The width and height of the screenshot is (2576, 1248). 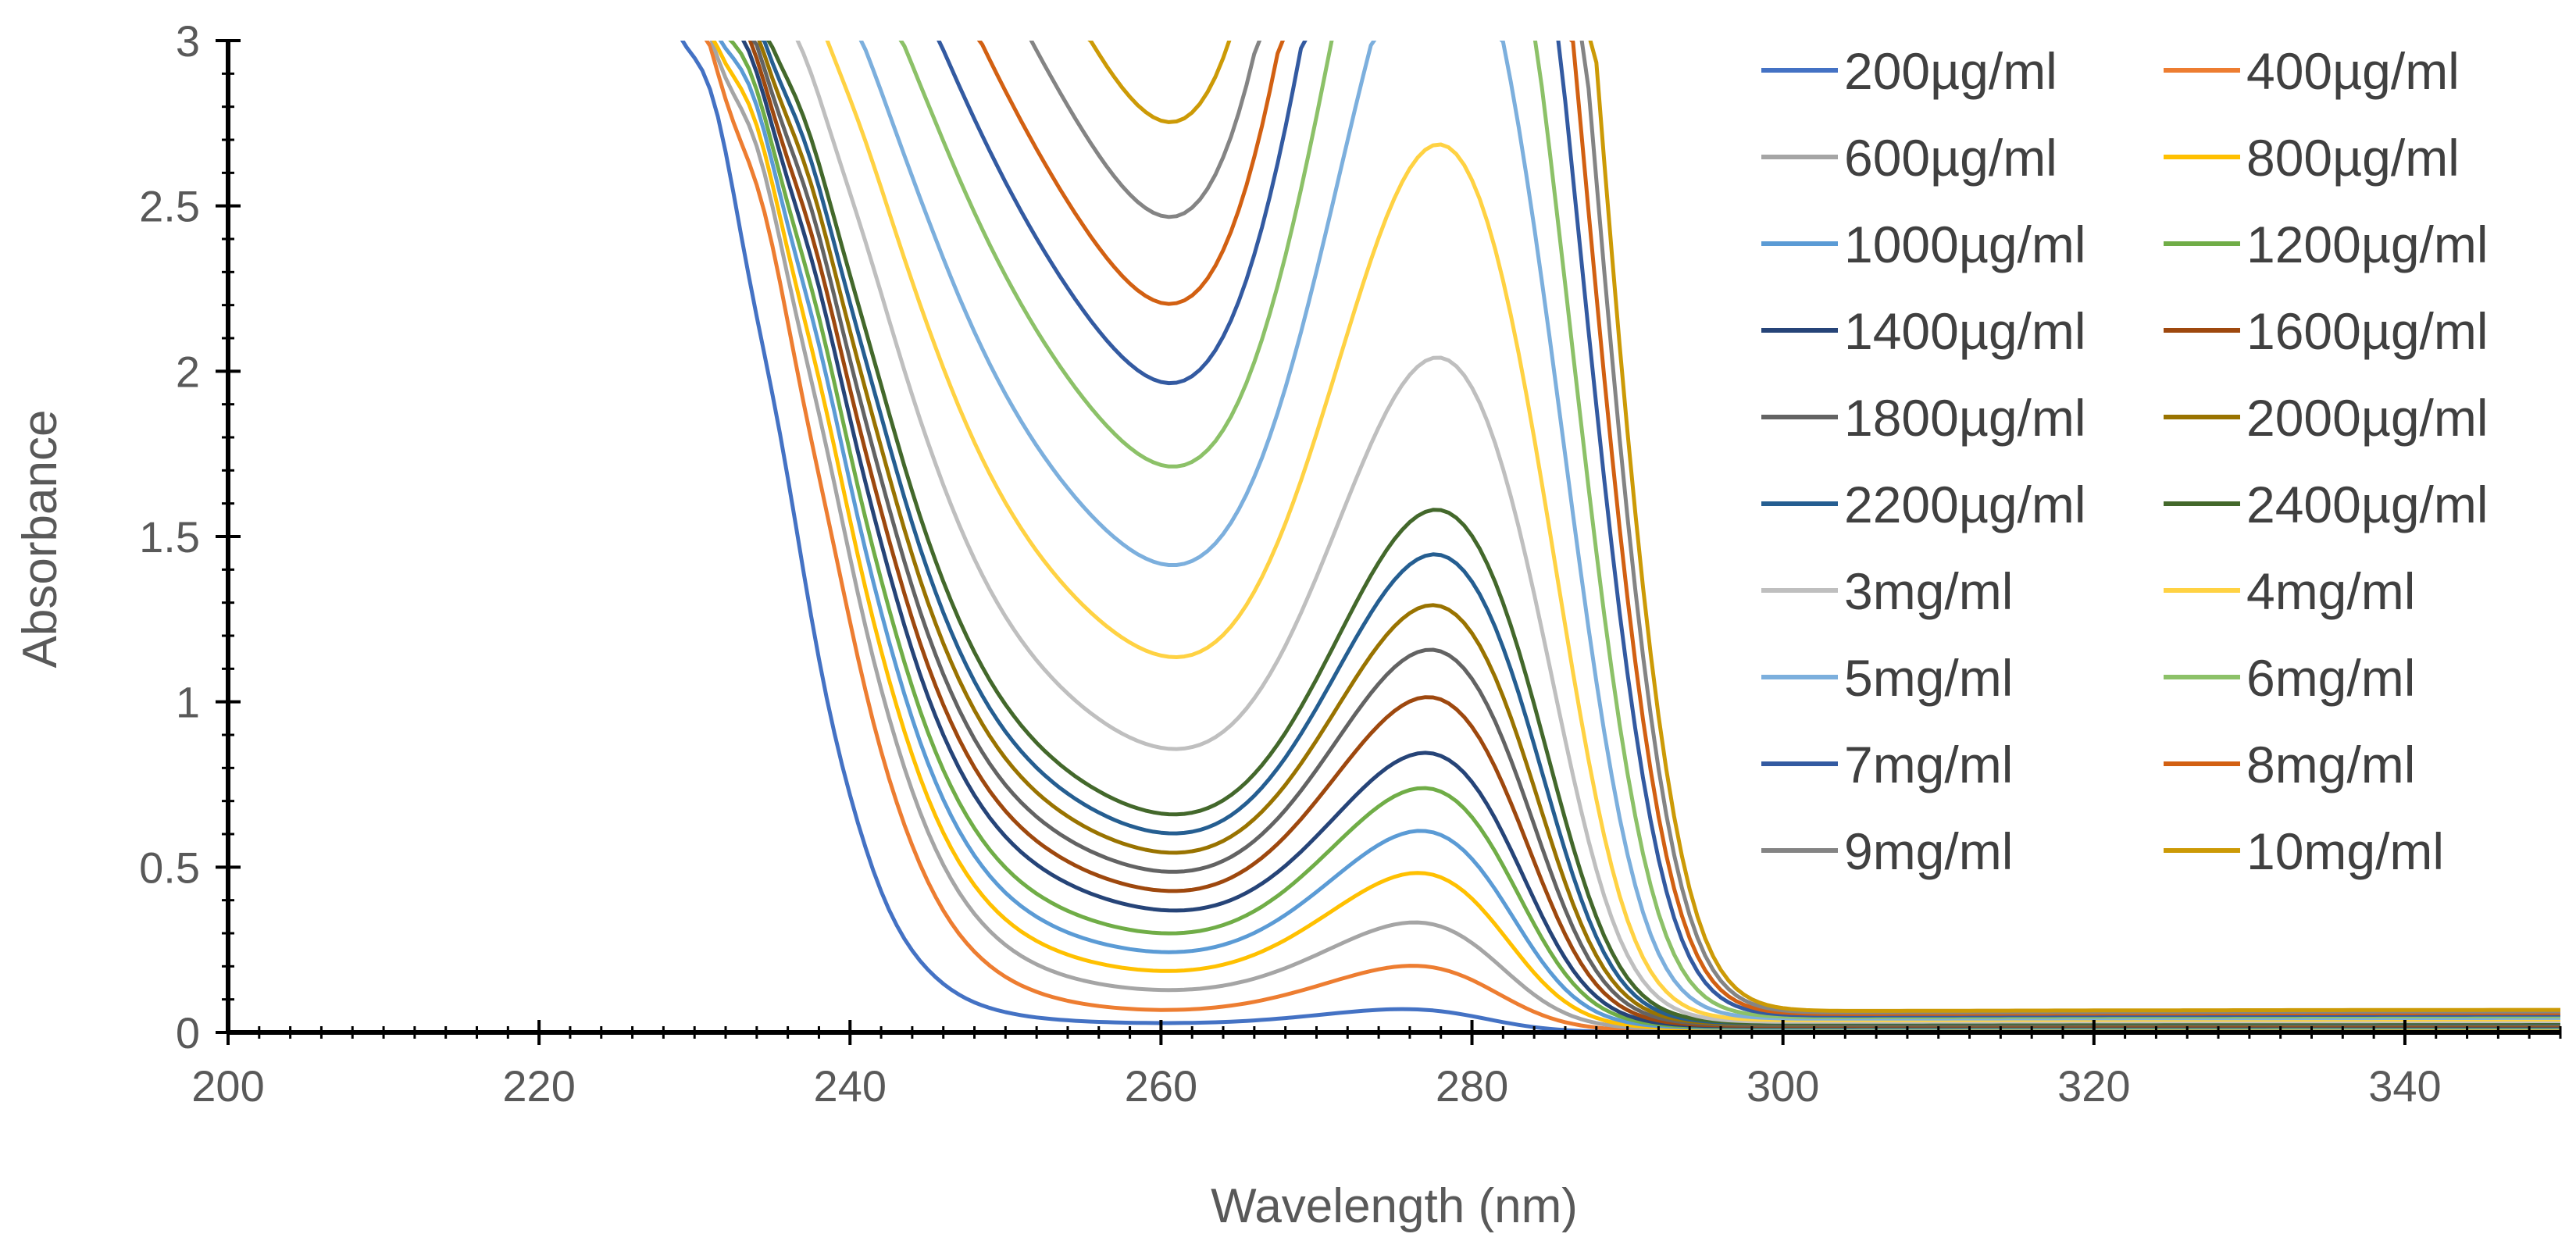 I want to click on legend-item: 8mg/ml, so click(x=2289, y=764).